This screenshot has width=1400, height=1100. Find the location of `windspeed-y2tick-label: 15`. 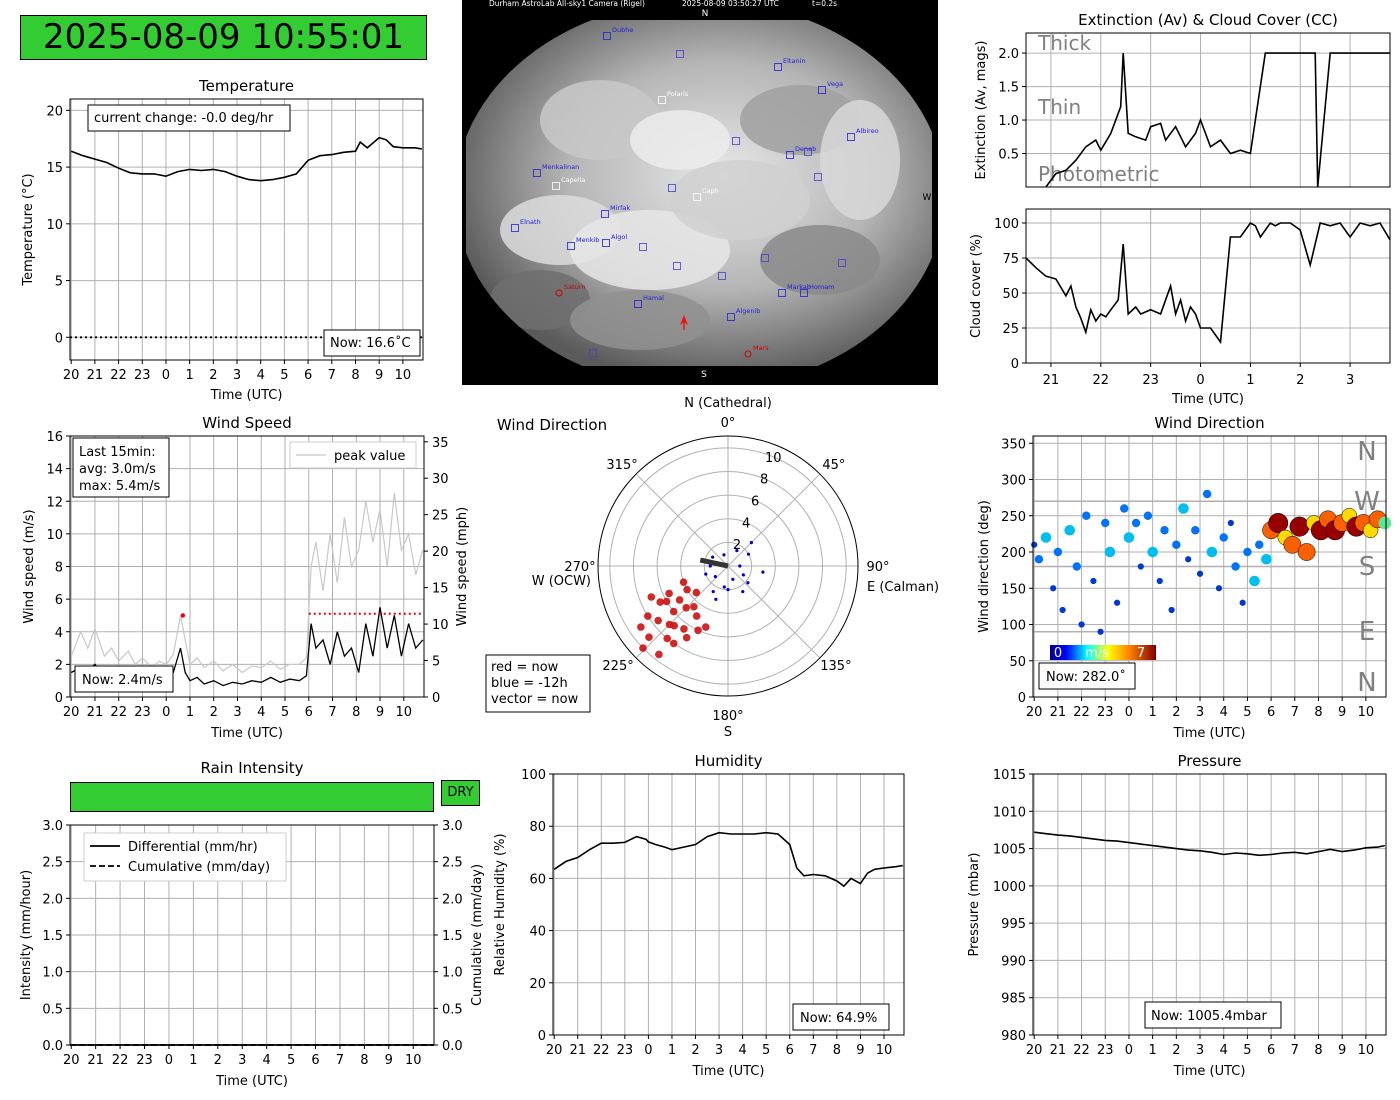

windspeed-y2tick-label: 15 is located at coordinates (440, 589).